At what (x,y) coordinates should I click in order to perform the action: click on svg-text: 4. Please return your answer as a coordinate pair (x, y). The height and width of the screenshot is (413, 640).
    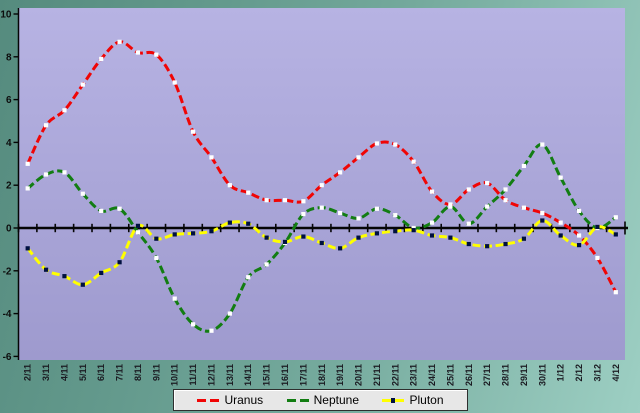
    Looking at the image, I should click on (9, 143).